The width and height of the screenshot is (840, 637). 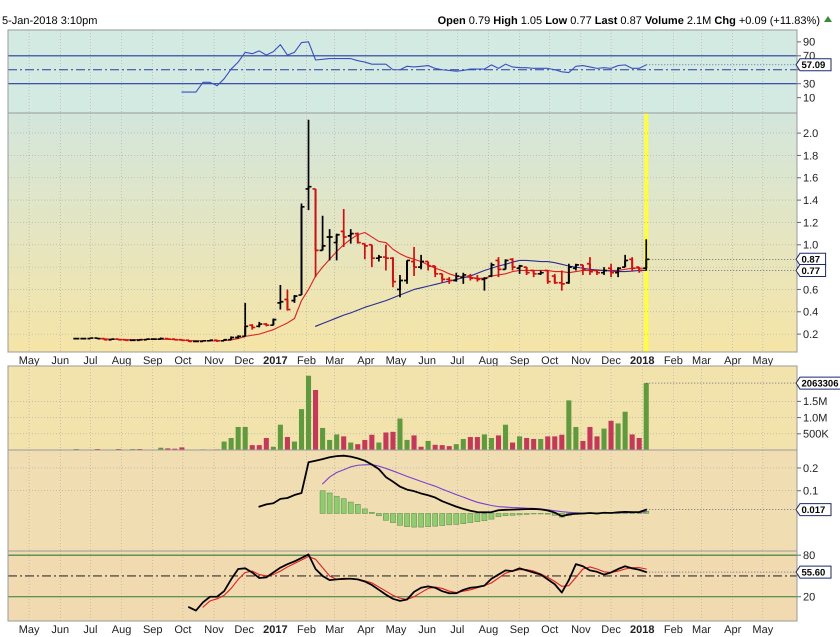 I want to click on y-tick-label: 20, so click(x=809, y=598).